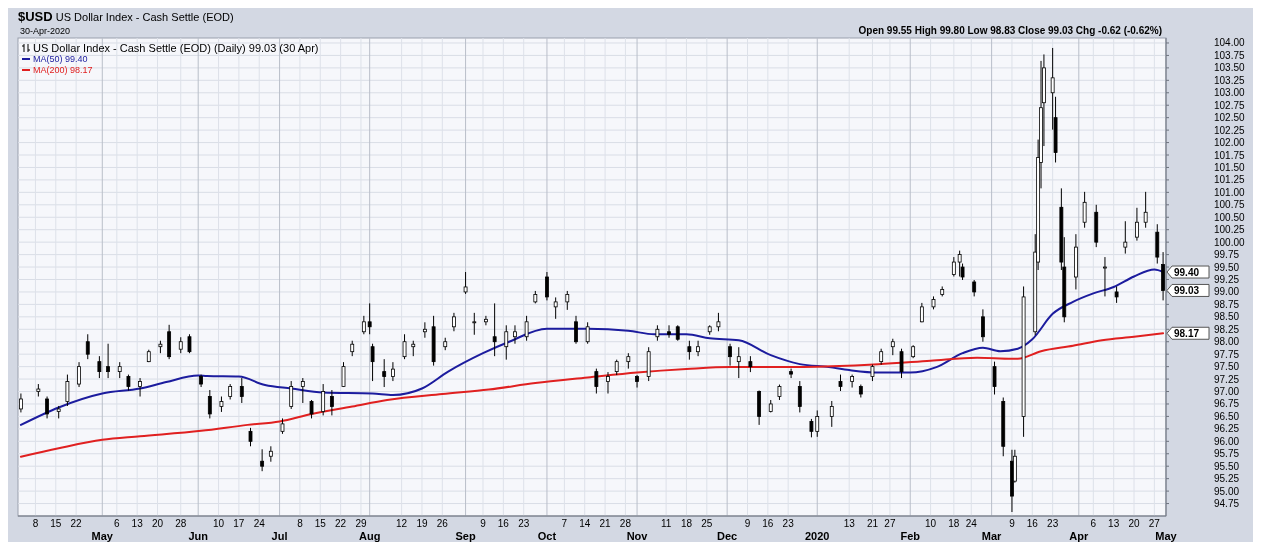  What do you see at coordinates (910, 536) in the screenshot?
I see `x2-tick-label: Feb` at bounding box center [910, 536].